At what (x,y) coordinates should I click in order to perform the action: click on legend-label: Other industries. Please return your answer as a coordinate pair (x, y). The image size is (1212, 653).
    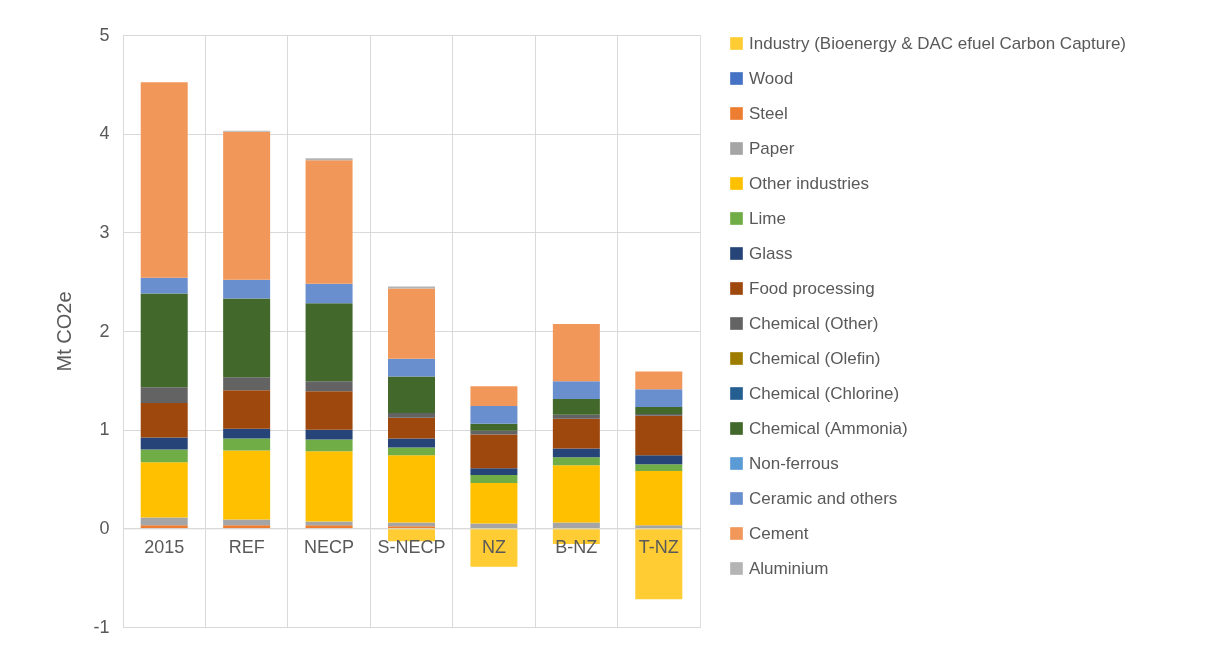
    Looking at the image, I should click on (809, 183).